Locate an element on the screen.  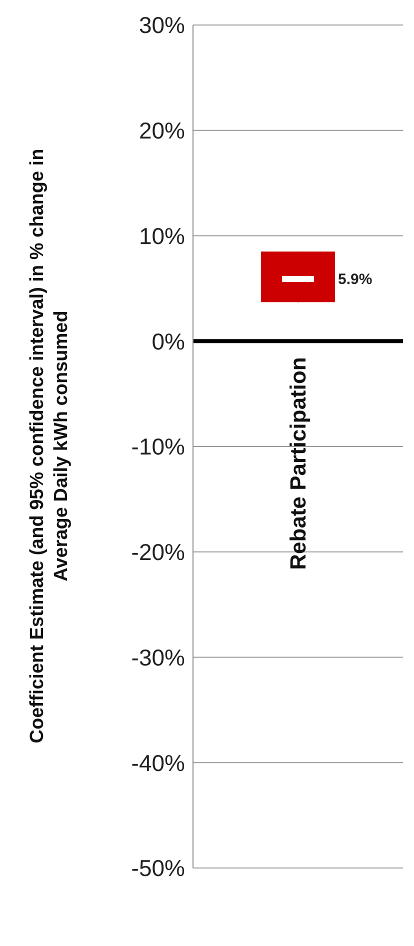
y-tick-label: -30% is located at coordinates (158, 657).